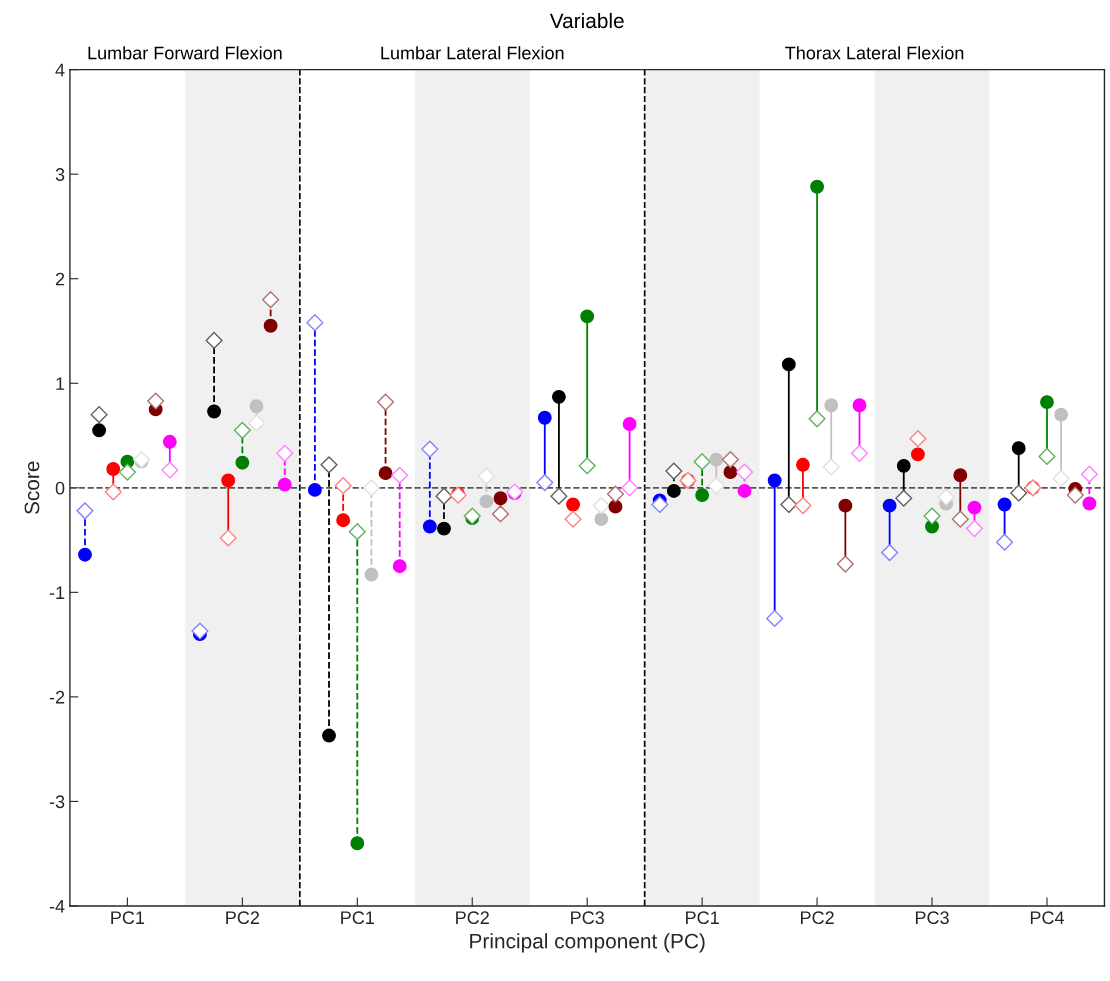 This screenshot has width=1110, height=981. I want to click on y-tick-label: -2, so click(57, 697).